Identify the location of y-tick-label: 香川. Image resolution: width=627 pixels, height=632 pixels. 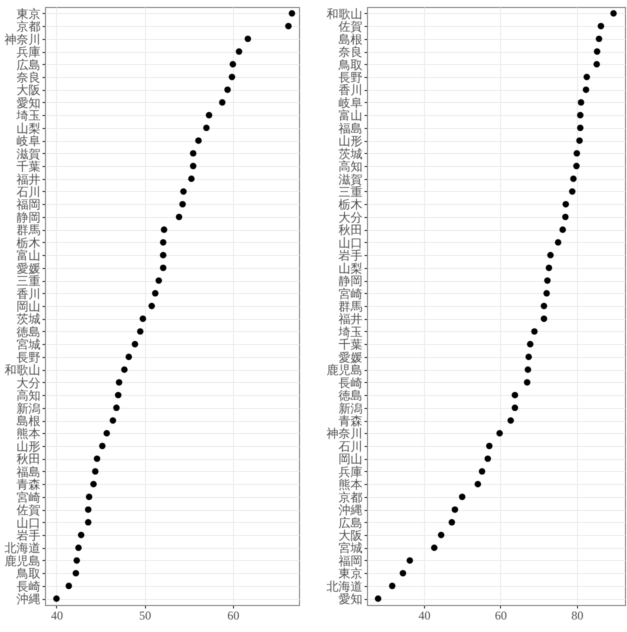
(28, 293).